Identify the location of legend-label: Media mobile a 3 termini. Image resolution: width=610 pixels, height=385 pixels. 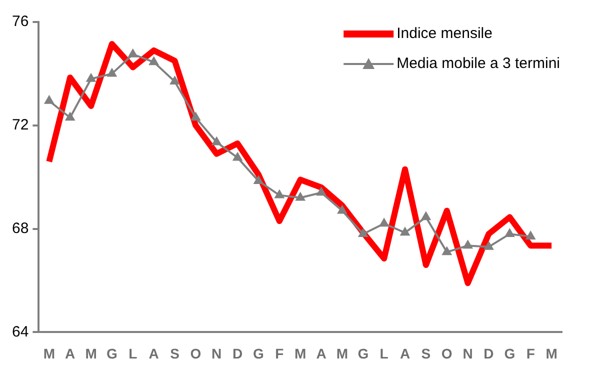
(478, 63).